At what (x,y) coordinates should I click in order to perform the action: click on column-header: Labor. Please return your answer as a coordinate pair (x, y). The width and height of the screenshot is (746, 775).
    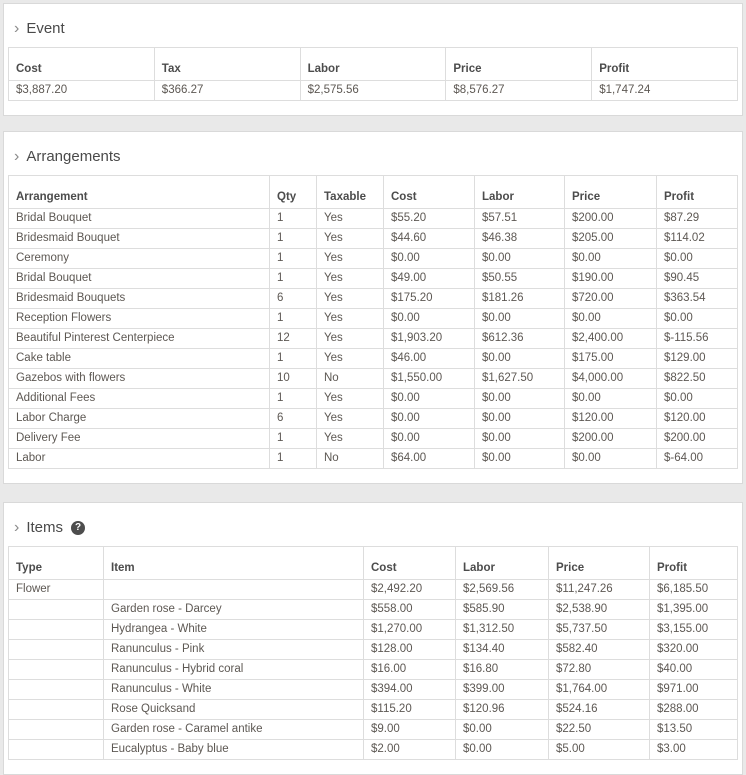
    Looking at the image, I should click on (502, 563).